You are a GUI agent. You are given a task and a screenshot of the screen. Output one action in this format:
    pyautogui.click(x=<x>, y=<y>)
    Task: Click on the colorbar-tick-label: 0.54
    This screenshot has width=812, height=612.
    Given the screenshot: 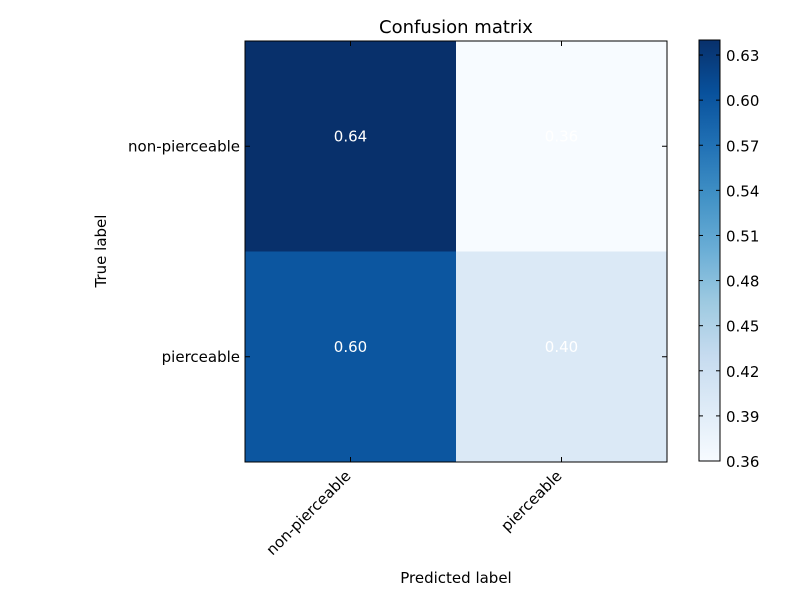 What is the action you would take?
    pyautogui.click(x=742, y=191)
    